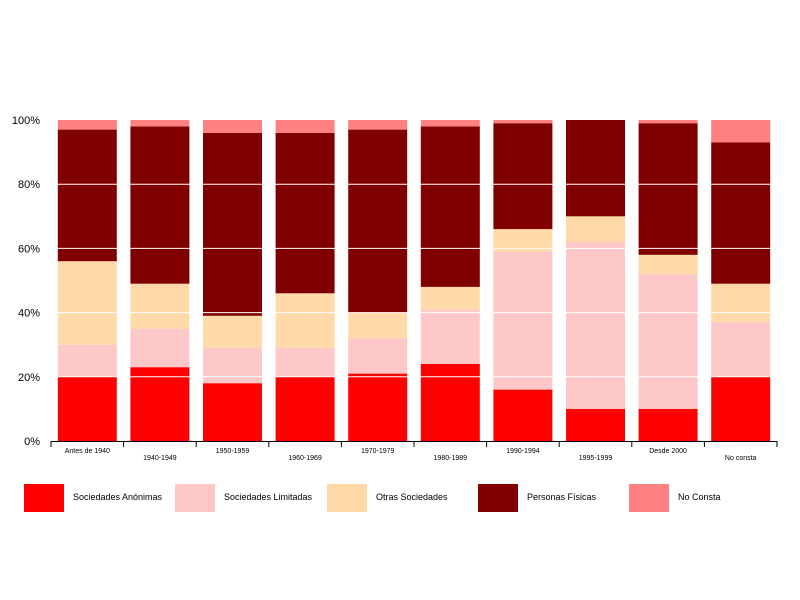 The width and height of the screenshot is (800, 600). What do you see at coordinates (26, 281) in the screenshot?
I see `y-axis: 0% 20% 40% 60% 80% 100%` at bounding box center [26, 281].